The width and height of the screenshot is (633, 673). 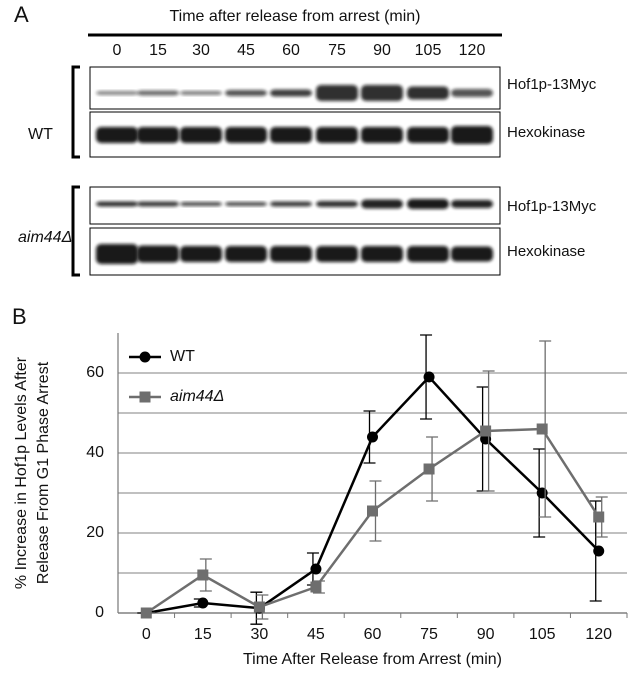 I want to click on y-tick-label: 0, so click(x=99, y=612).